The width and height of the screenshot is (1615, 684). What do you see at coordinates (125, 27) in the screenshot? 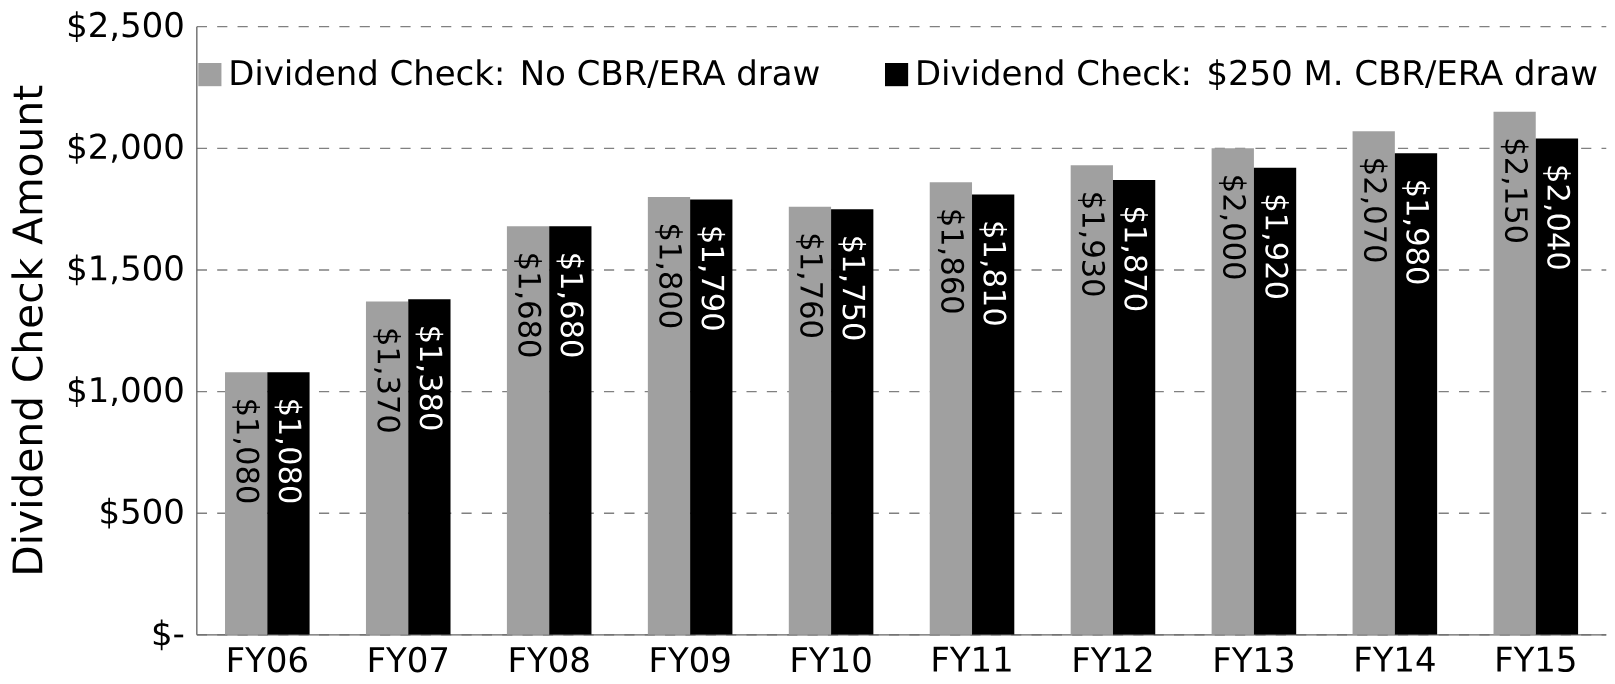
I see `y-tick-label: $2,500` at bounding box center [125, 27].